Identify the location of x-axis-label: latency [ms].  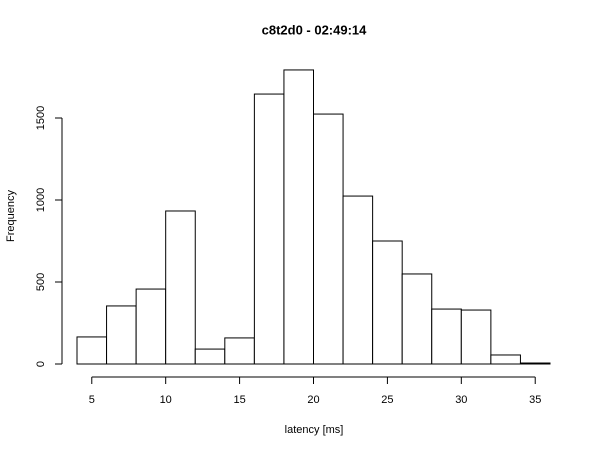
(314, 430).